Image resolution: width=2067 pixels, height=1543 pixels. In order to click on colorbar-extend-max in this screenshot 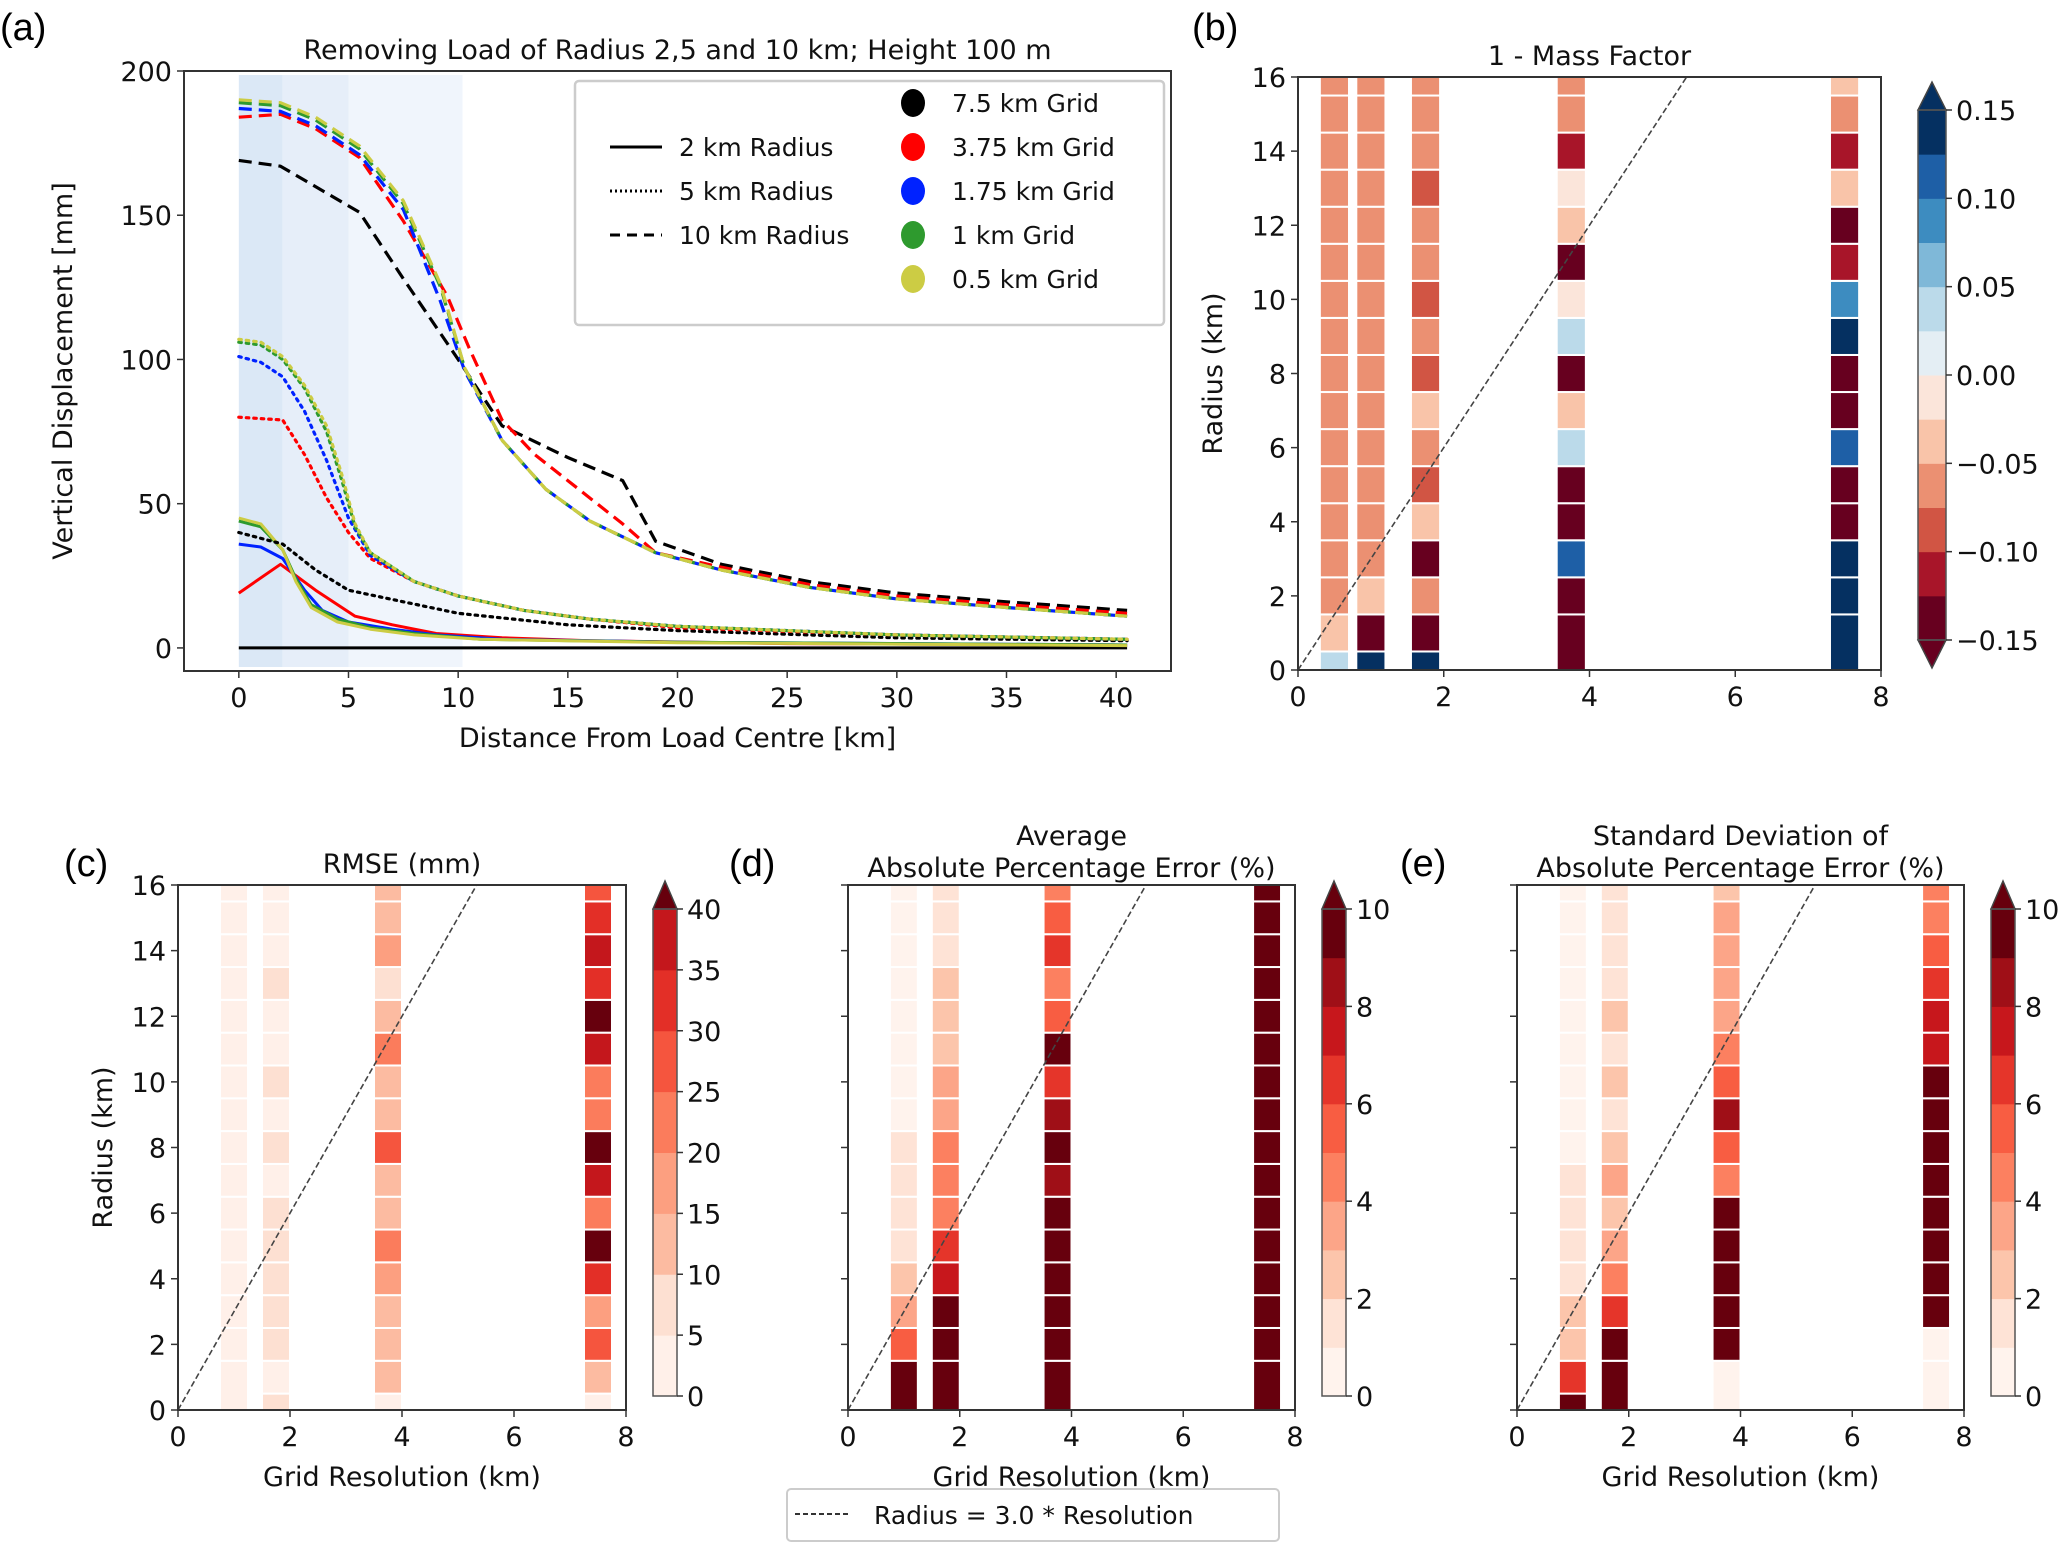, I will do `click(1334, 894)`.